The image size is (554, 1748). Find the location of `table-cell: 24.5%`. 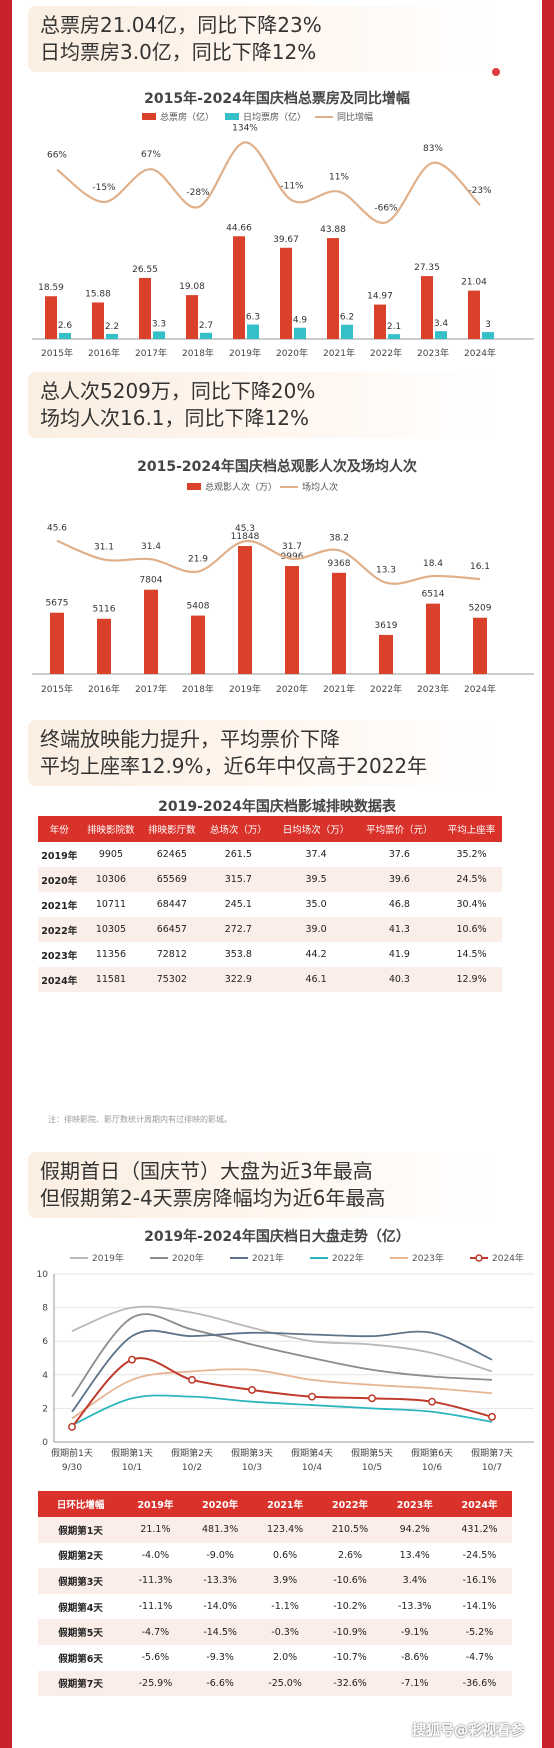

table-cell: 24.5% is located at coordinates (471, 879).